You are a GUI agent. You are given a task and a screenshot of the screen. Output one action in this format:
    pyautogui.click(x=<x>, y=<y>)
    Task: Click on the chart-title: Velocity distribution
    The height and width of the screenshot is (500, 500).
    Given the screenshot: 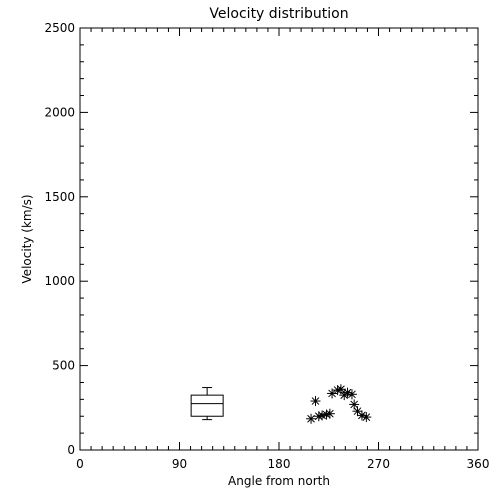 What is the action you would take?
    pyautogui.click(x=278, y=14)
    